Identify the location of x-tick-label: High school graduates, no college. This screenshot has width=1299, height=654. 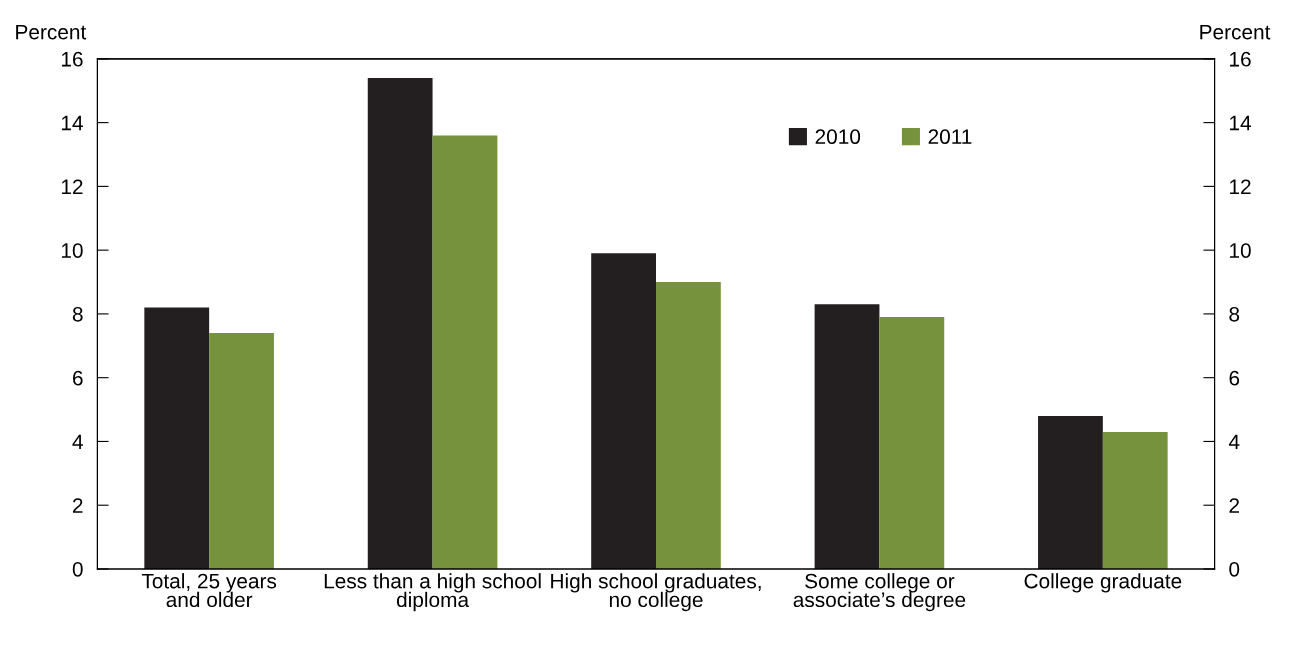
(656, 592).